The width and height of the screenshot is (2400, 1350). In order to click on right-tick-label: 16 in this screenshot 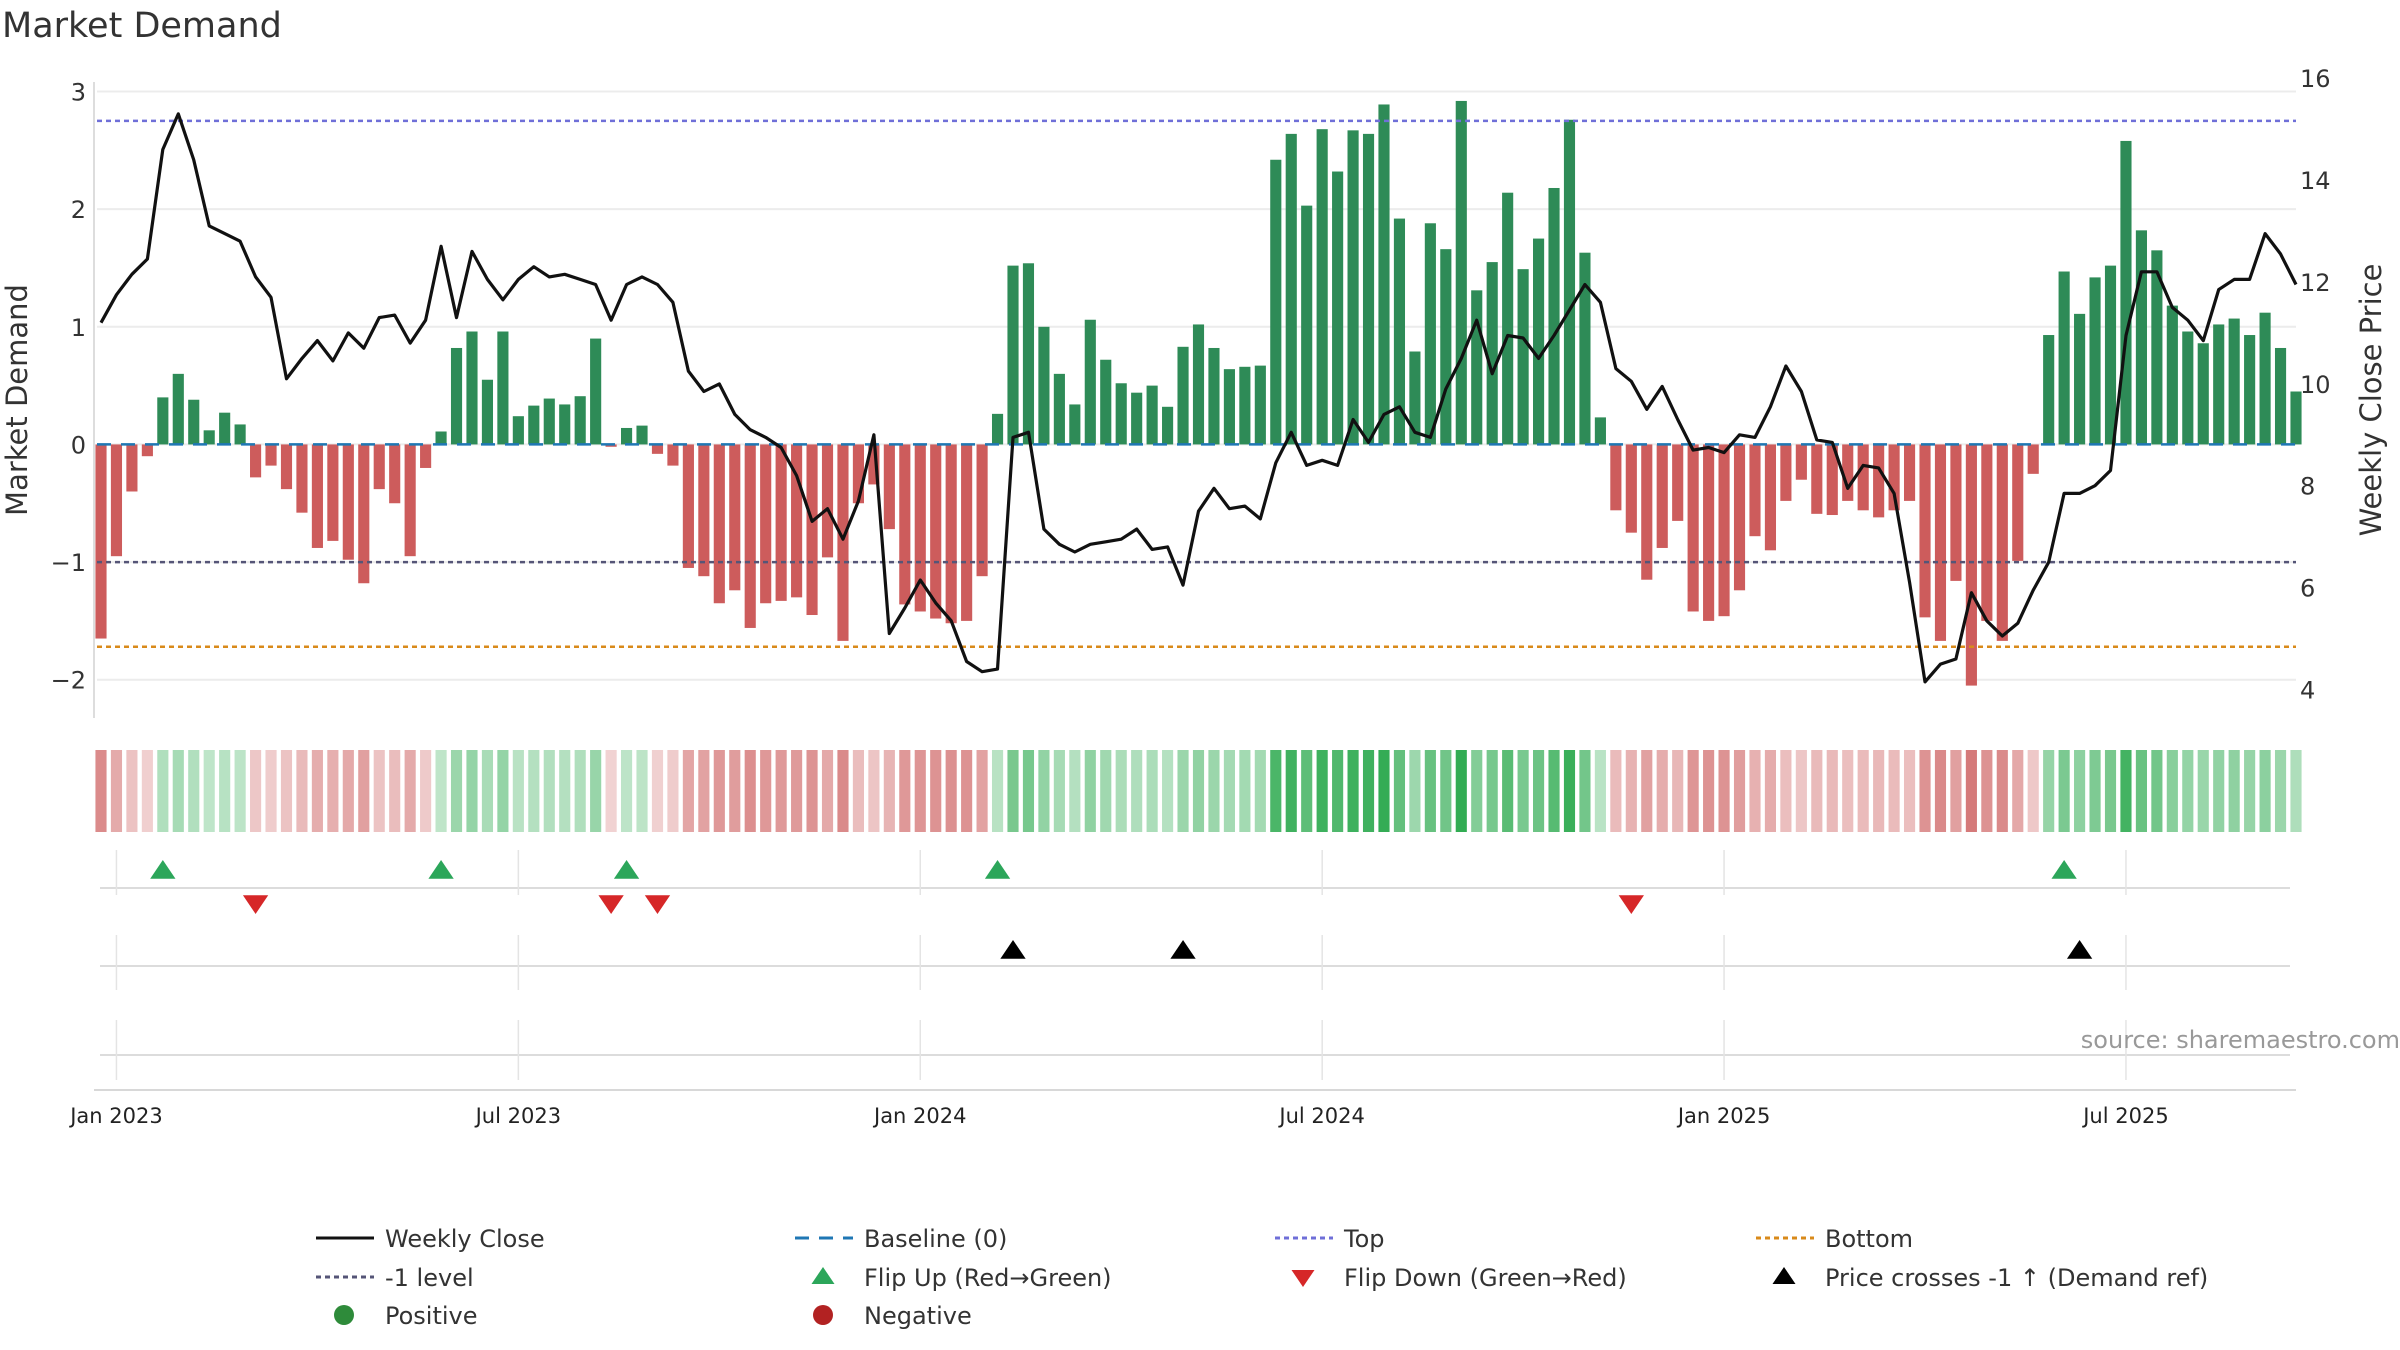, I will do `click(2315, 79)`.